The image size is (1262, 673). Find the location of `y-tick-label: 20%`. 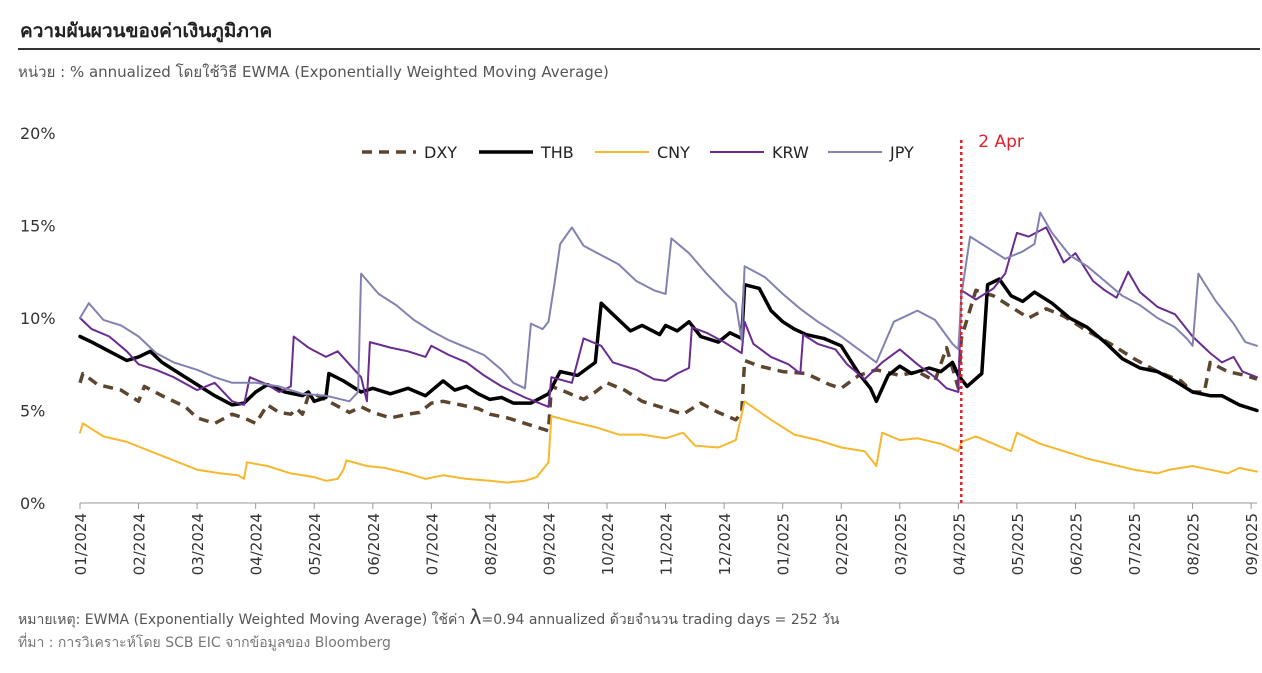

y-tick-label: 20% is located at coordinates (38, 133).